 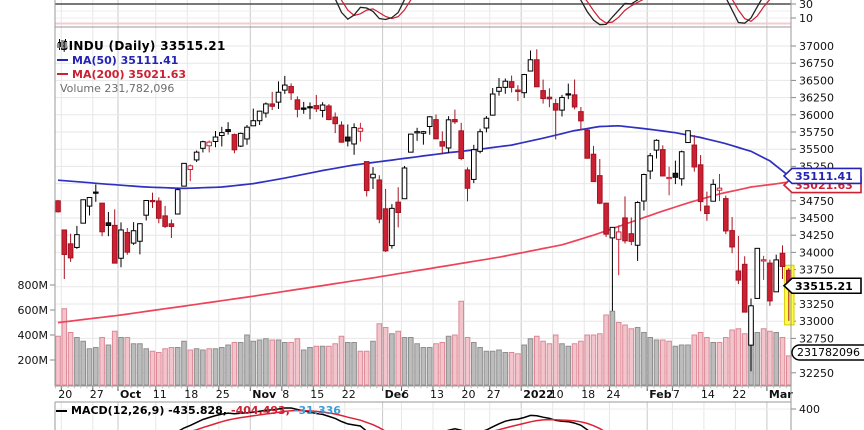 I want to click on svg-text: 33000, so click(x=816, y=321).